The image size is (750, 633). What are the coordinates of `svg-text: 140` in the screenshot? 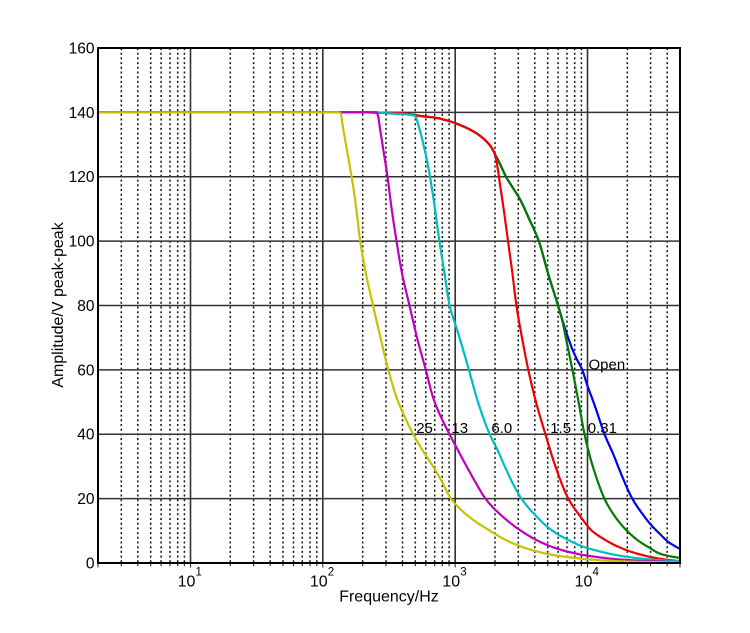 It's located at (82, 113).